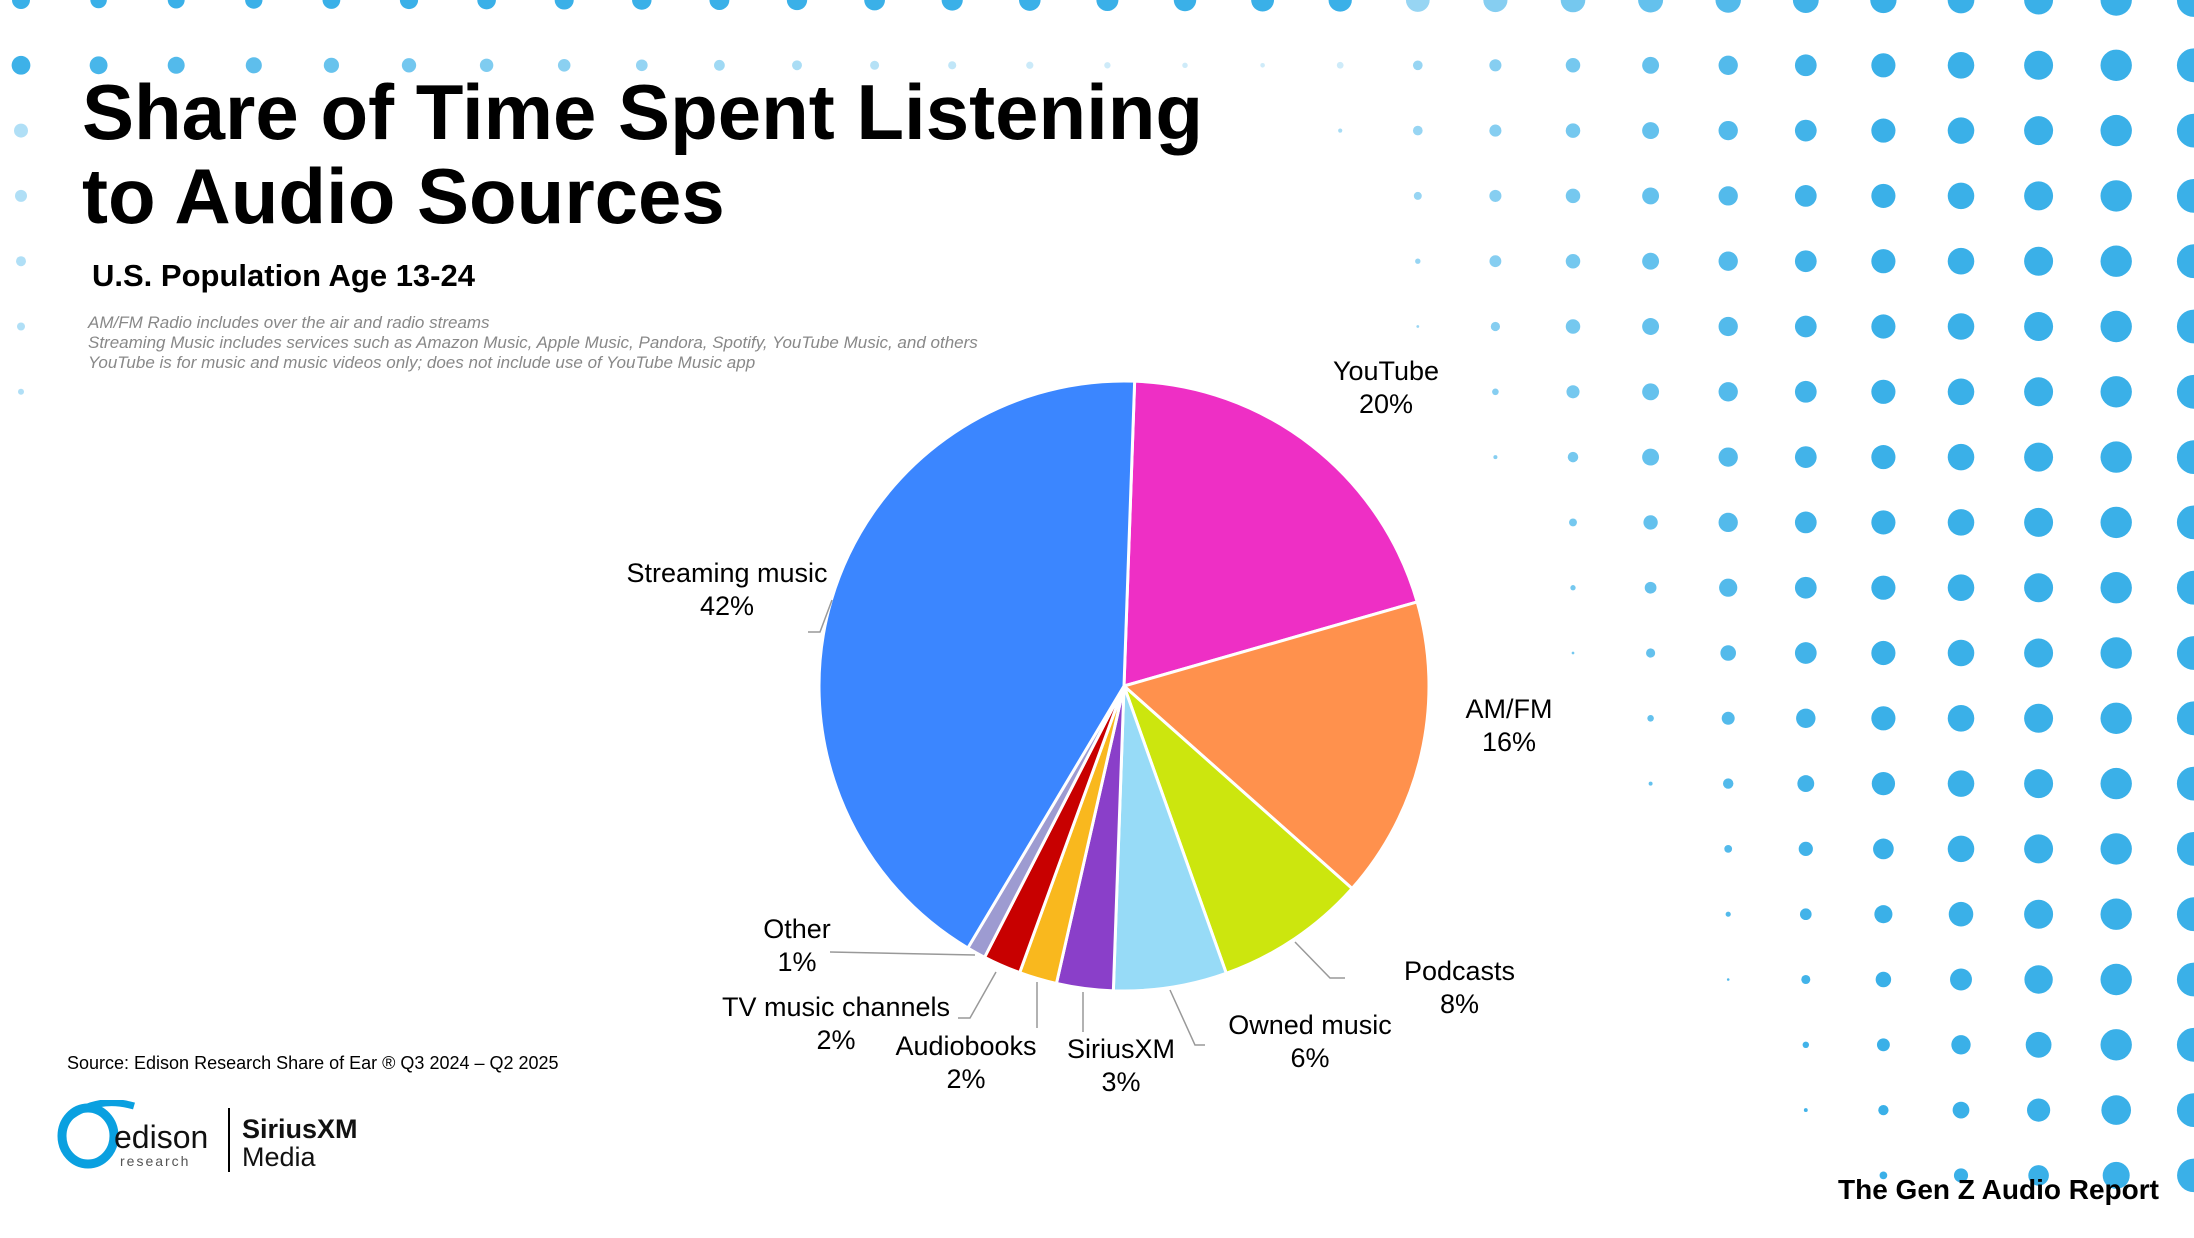  I want to click on slice-label: Owned music, so click(1310, 1025).